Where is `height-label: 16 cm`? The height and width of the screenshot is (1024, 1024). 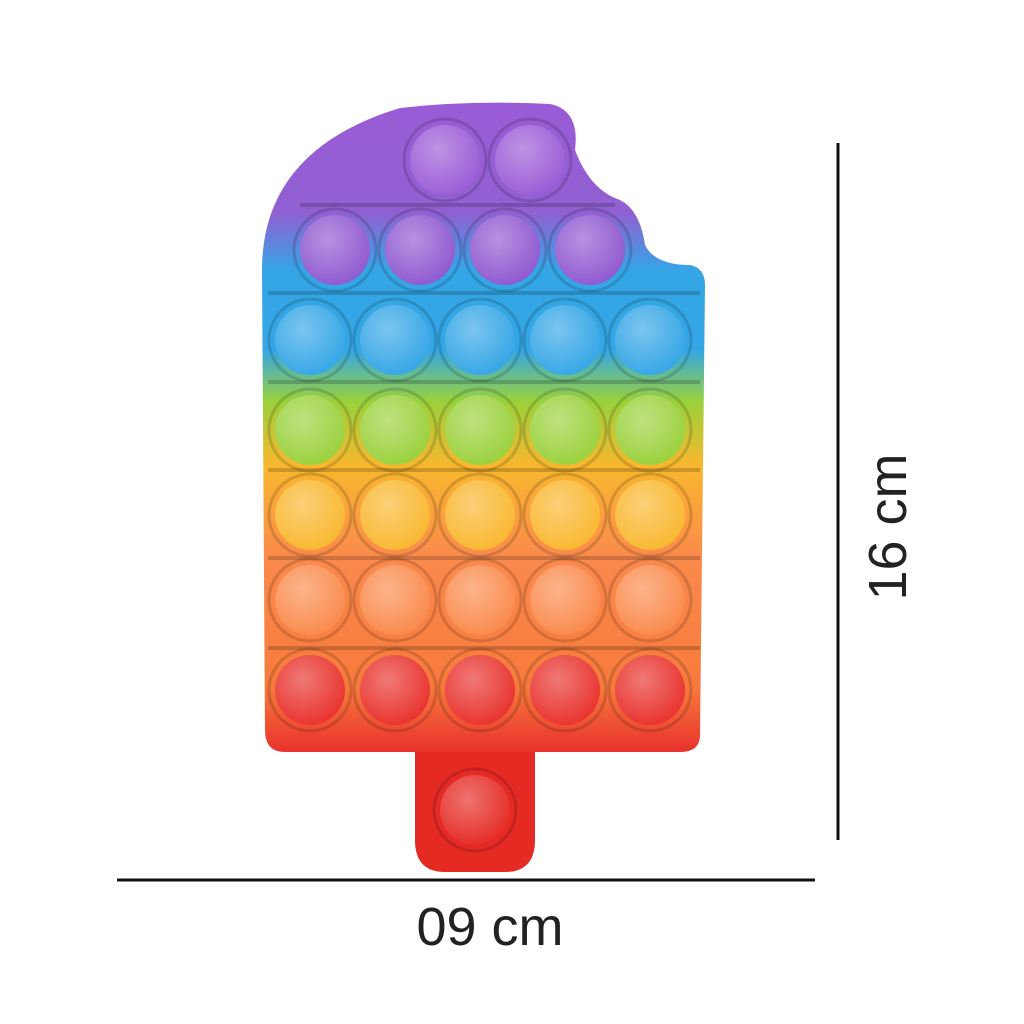
height-label: 16 cm is located at coordinates (888, 527).